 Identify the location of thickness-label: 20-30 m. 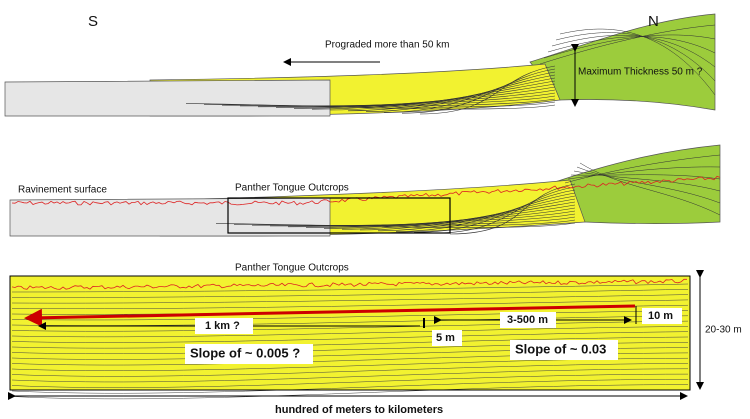
(723, 330).